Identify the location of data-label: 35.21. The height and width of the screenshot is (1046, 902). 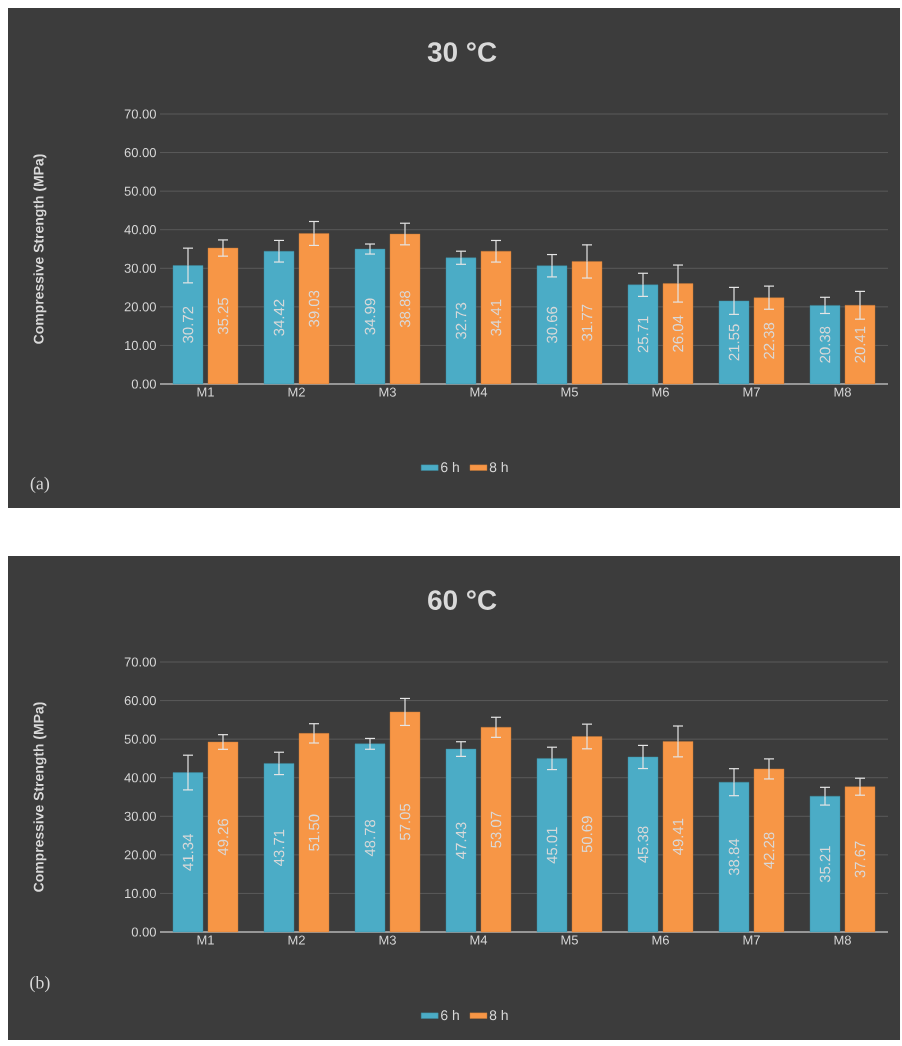
(825, 864).